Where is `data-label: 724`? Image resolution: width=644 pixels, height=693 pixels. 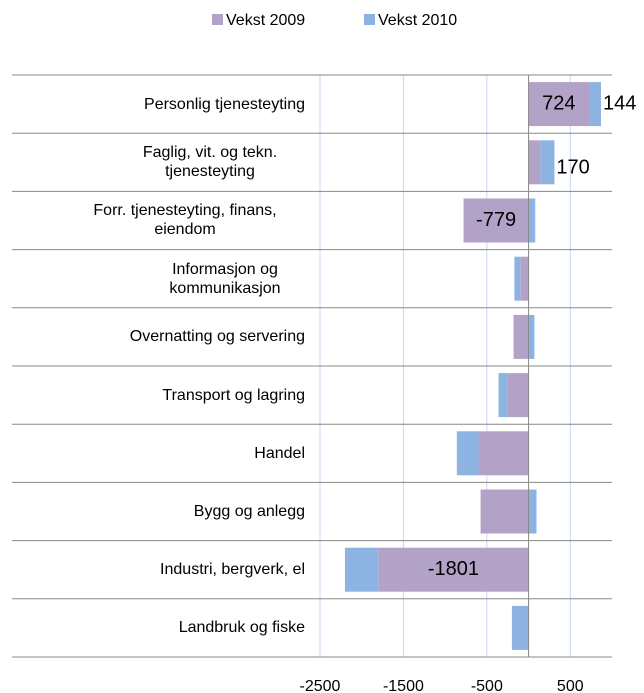 data-label: 724 is located at coordinates (558, 103).